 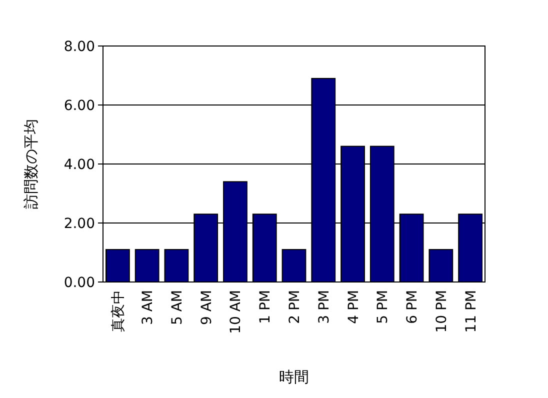 I want to click on x-axis-title: 時間, so click(x=294, y=377).